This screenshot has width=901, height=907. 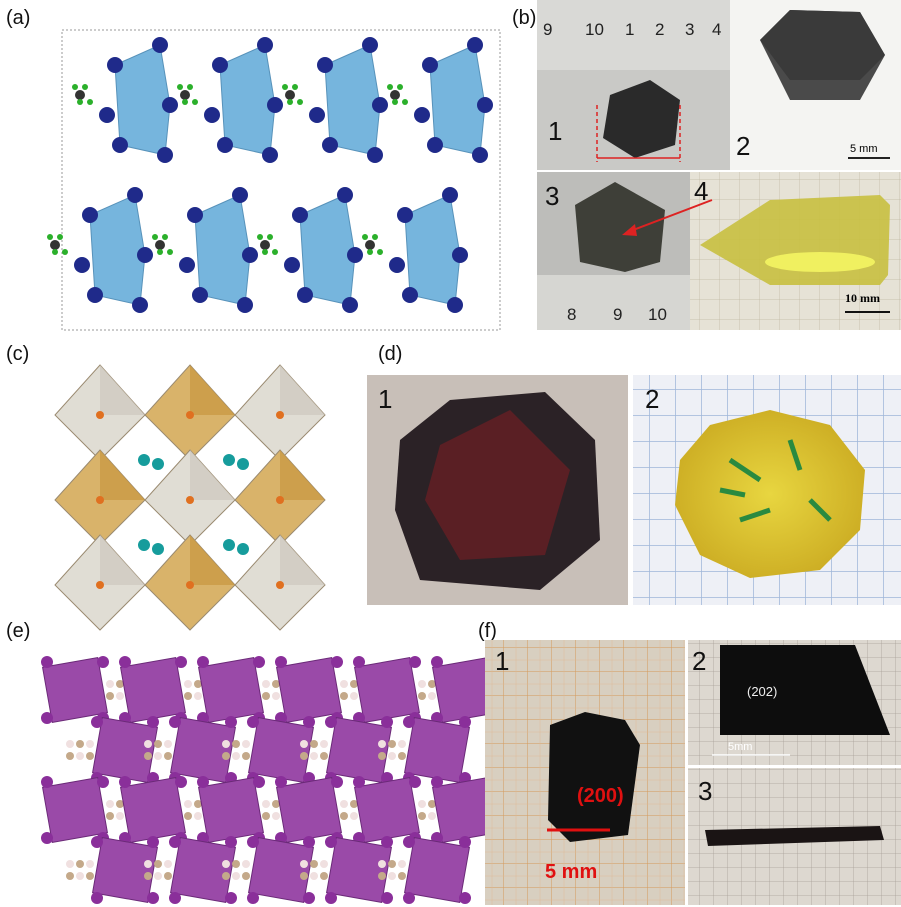 What do you see at coordinates (18, 631) in the screenshot?
I see `panel-label: (e)` at bounding box center [18, 631].